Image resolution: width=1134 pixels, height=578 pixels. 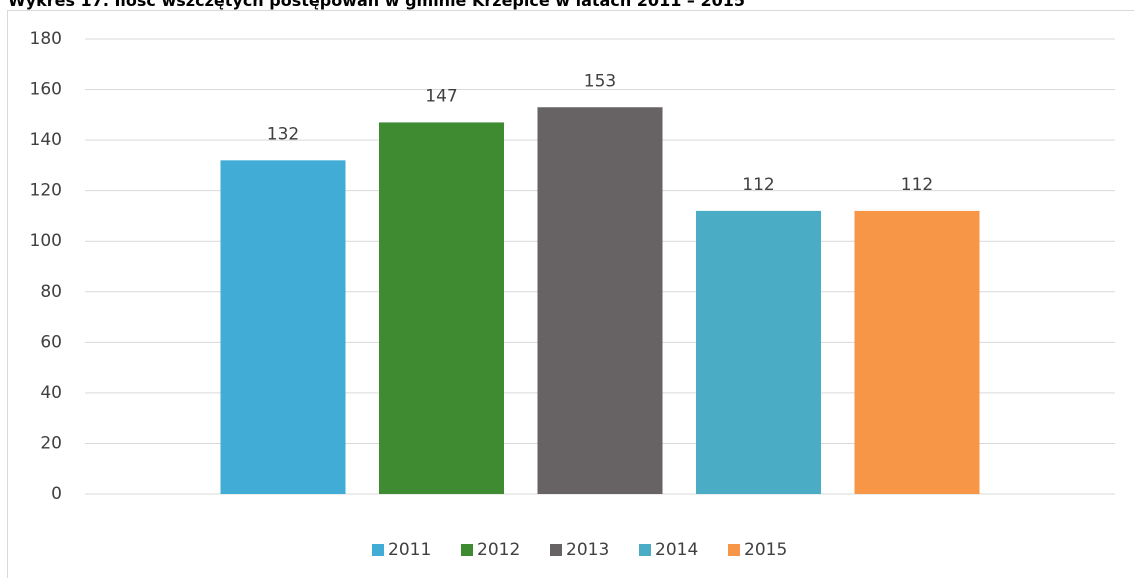 I want to click on y-tick-label: 0, so click(x=56, y=494).